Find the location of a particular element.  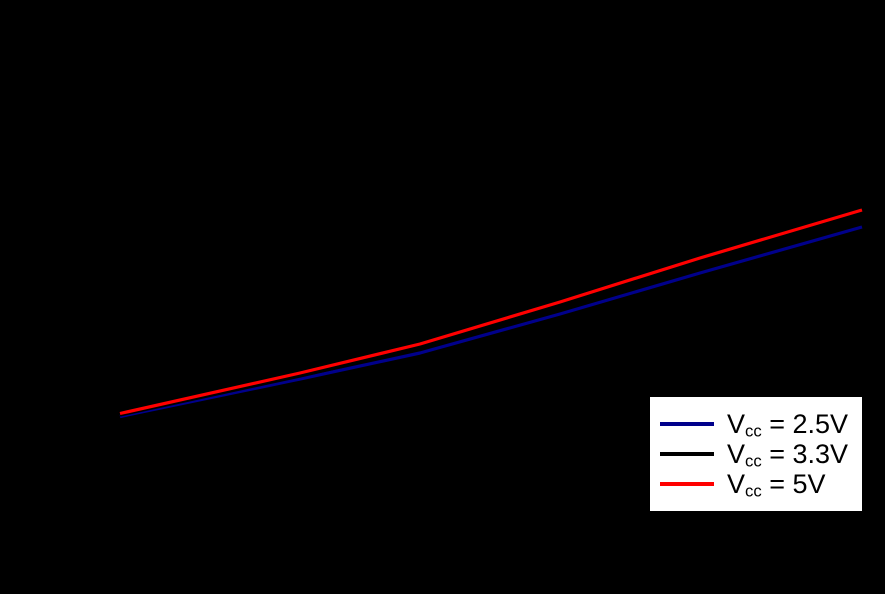

legend-label-value: = 5V is located at coordinates (793, 483).